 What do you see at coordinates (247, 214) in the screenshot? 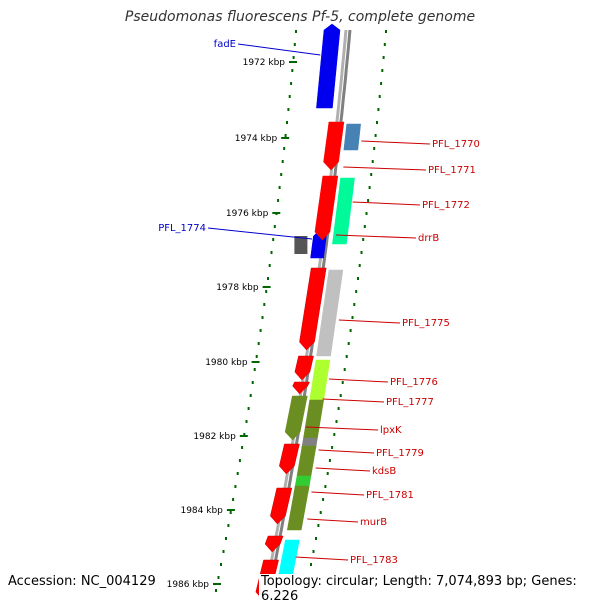
I see `tick-label: 1976 kbp` at bounding box center [247, 214].